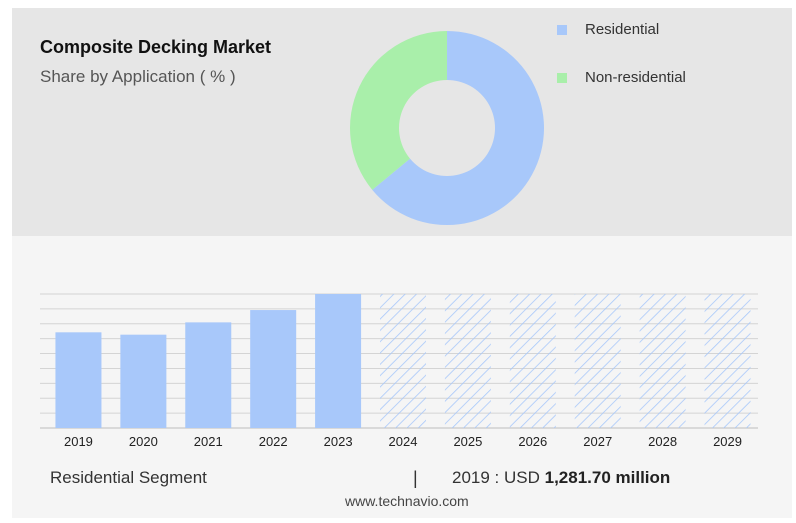  What do you see at coordinates (622, 29) in the screenshot?
I see `legend-label-residential: Residential` at bounding box center [622, 29].